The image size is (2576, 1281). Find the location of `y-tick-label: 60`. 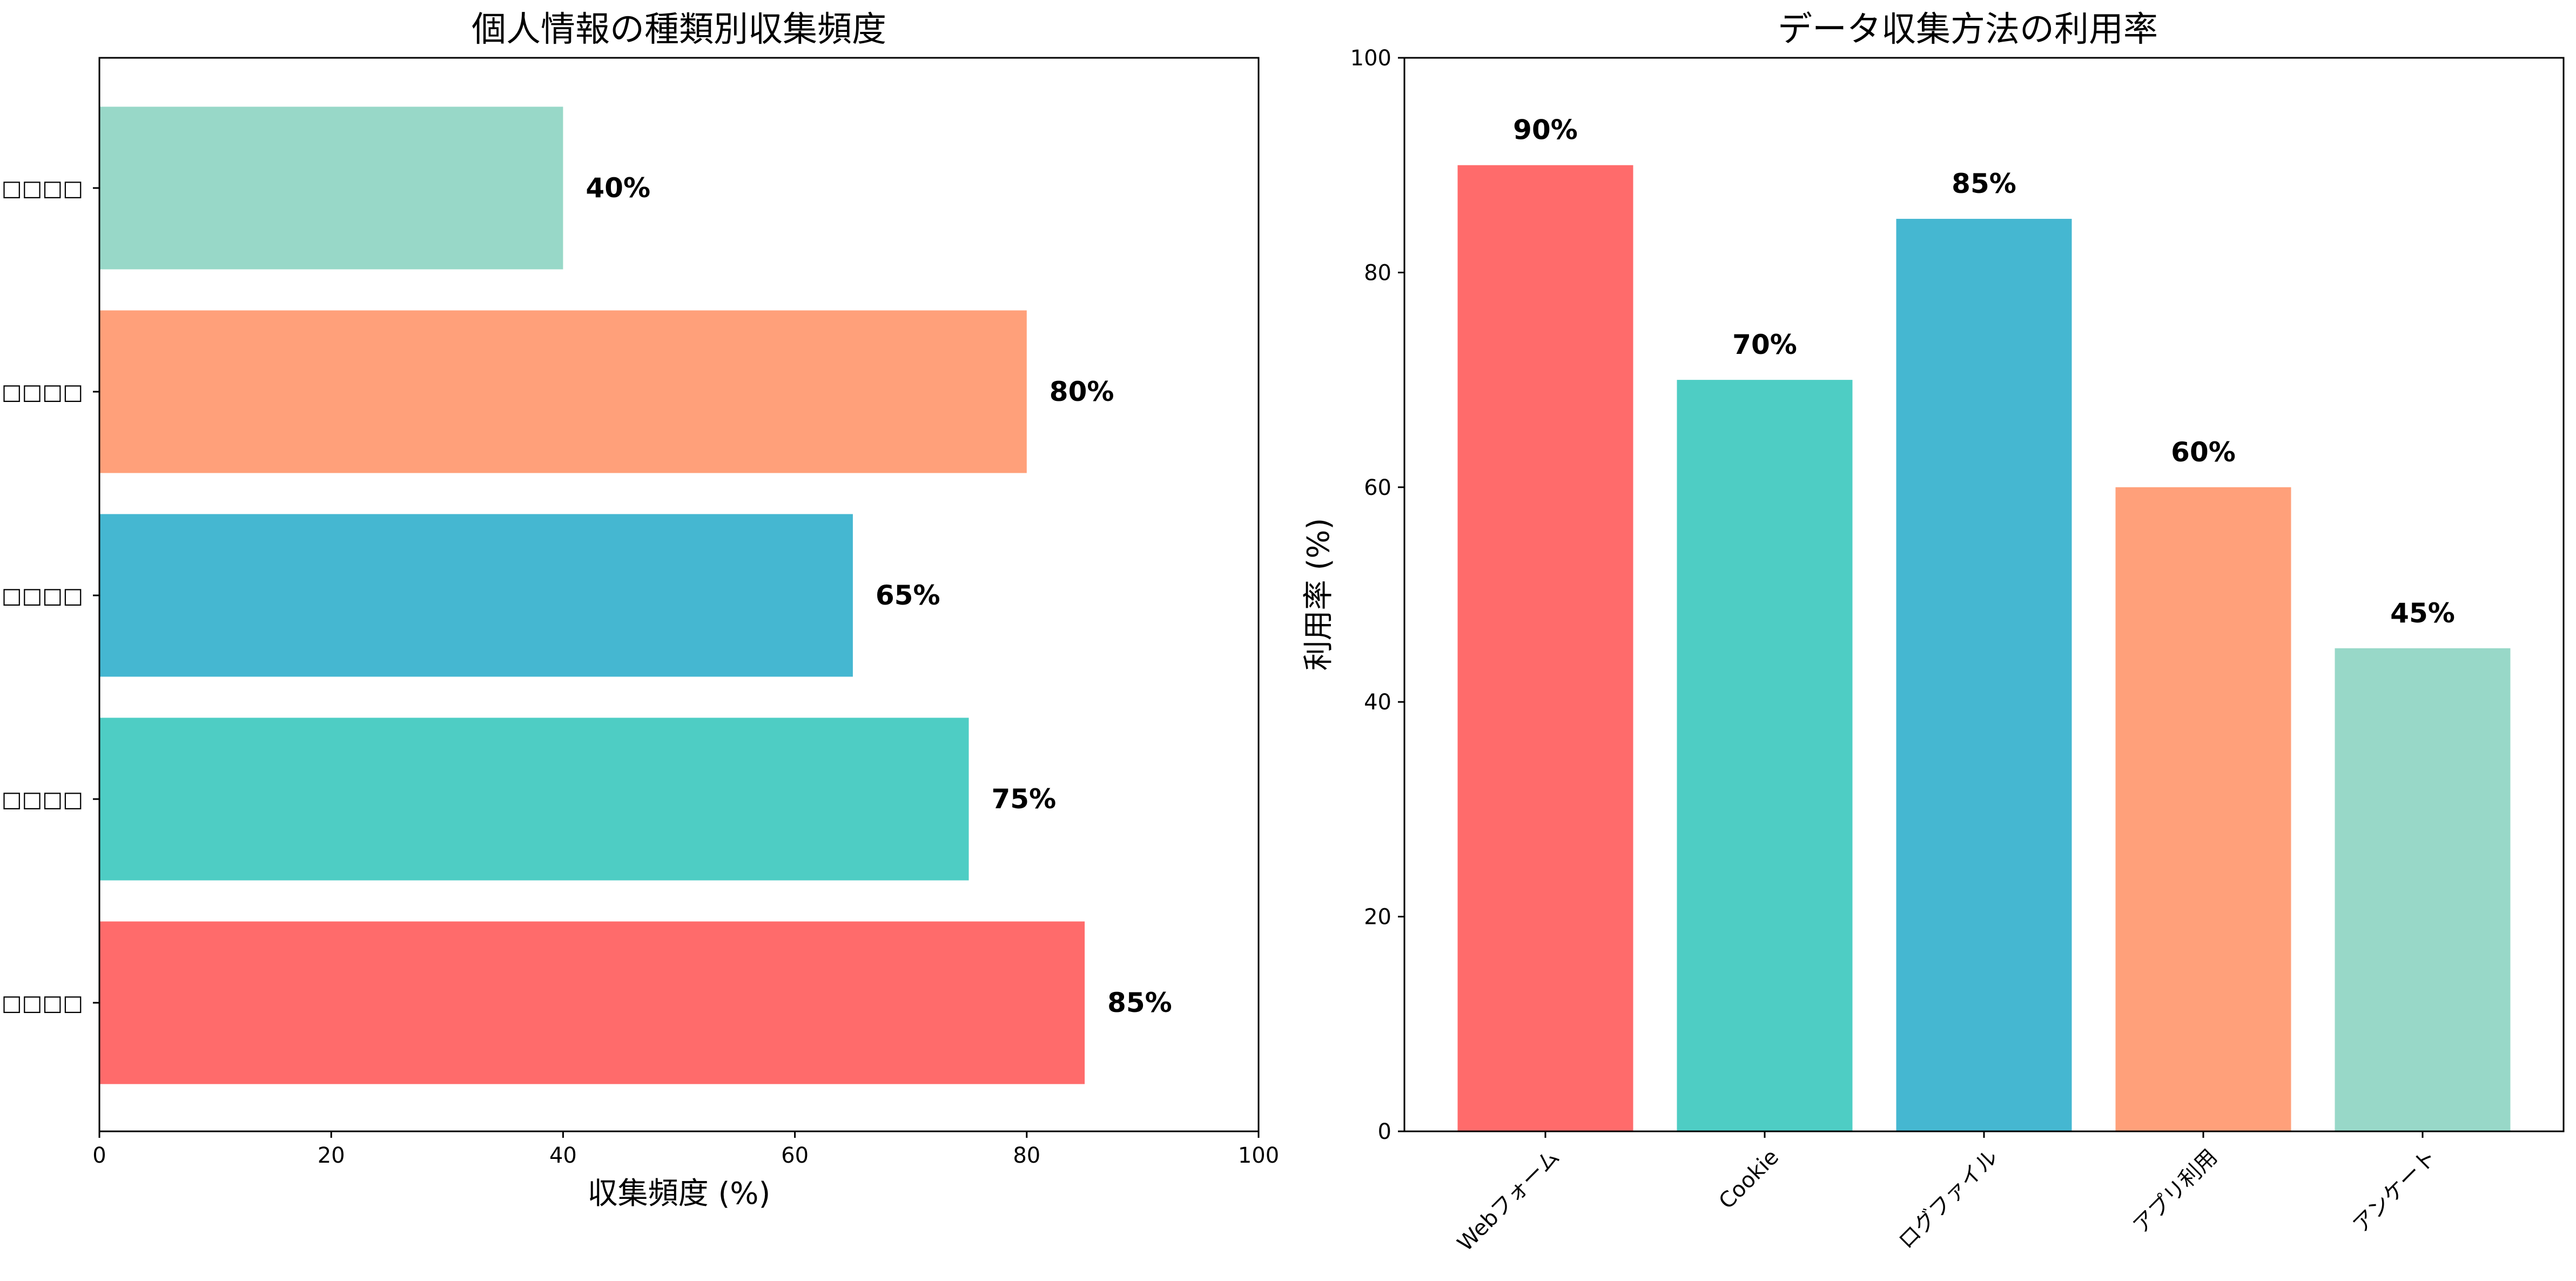

y-tick-label: 60 is located at coordinates (1377, 488).